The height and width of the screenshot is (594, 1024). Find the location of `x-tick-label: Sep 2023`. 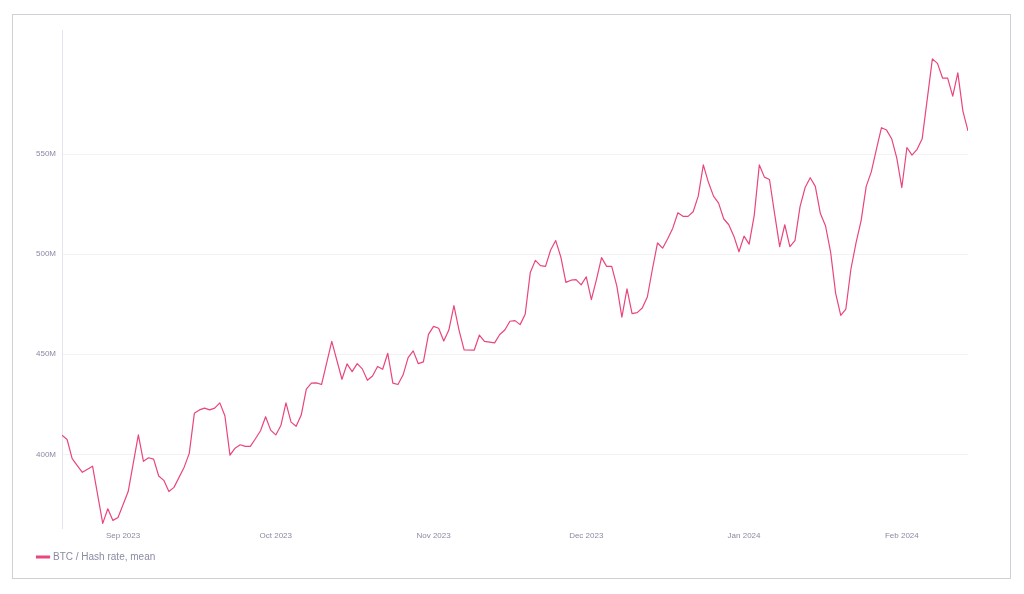

x-tick-label: Sep 2023 is located at coordinates (123, 536).